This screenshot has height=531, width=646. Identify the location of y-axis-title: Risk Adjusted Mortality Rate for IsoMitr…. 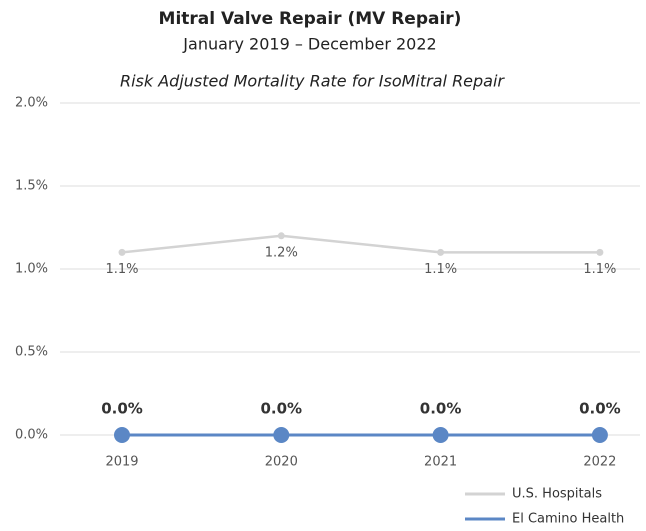
(312, 81).